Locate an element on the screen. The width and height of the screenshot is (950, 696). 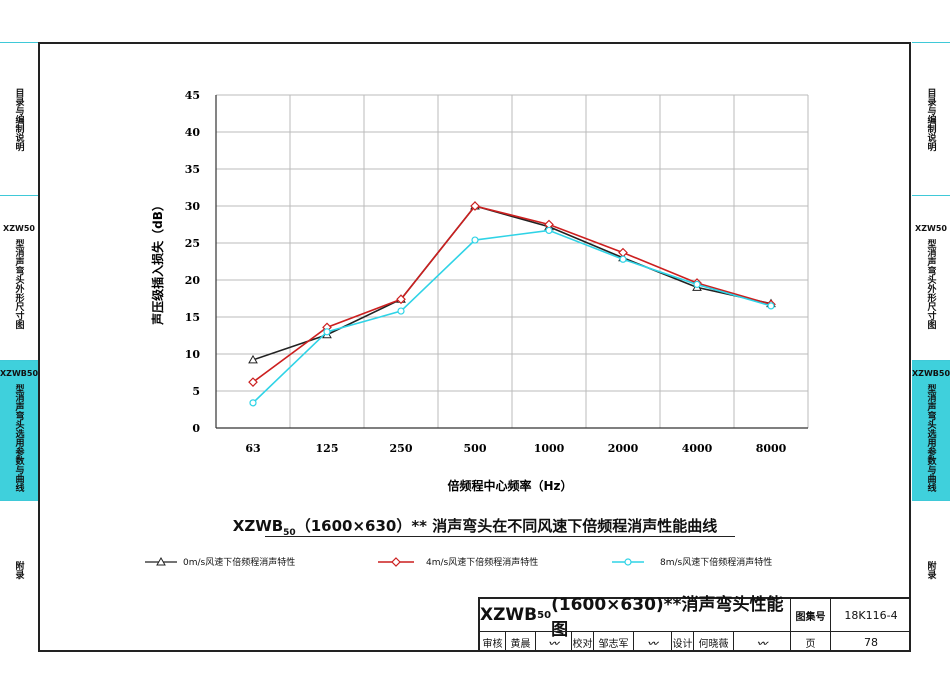
chart-title-prefix: XZWB is located at coordinates (258, 526).